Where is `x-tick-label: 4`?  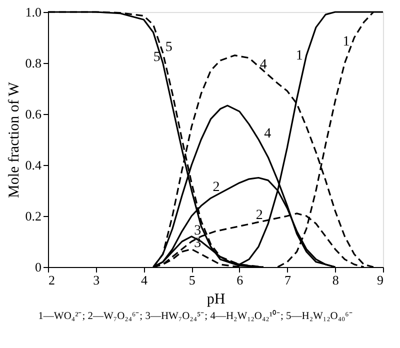 x-tick-label: 4 is located at coordinates (144, 280).